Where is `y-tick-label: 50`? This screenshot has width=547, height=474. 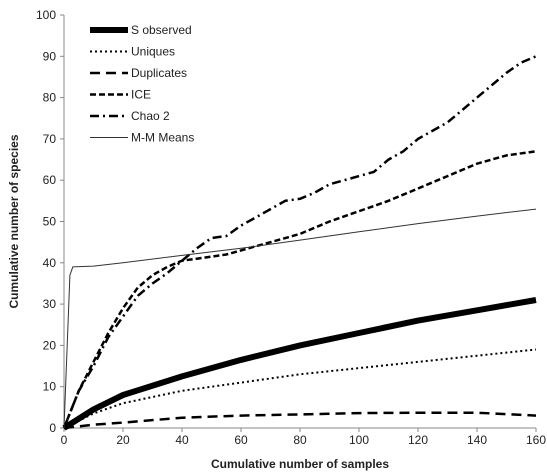
y-tick-label: 50 is located at coordinates (50, 222).